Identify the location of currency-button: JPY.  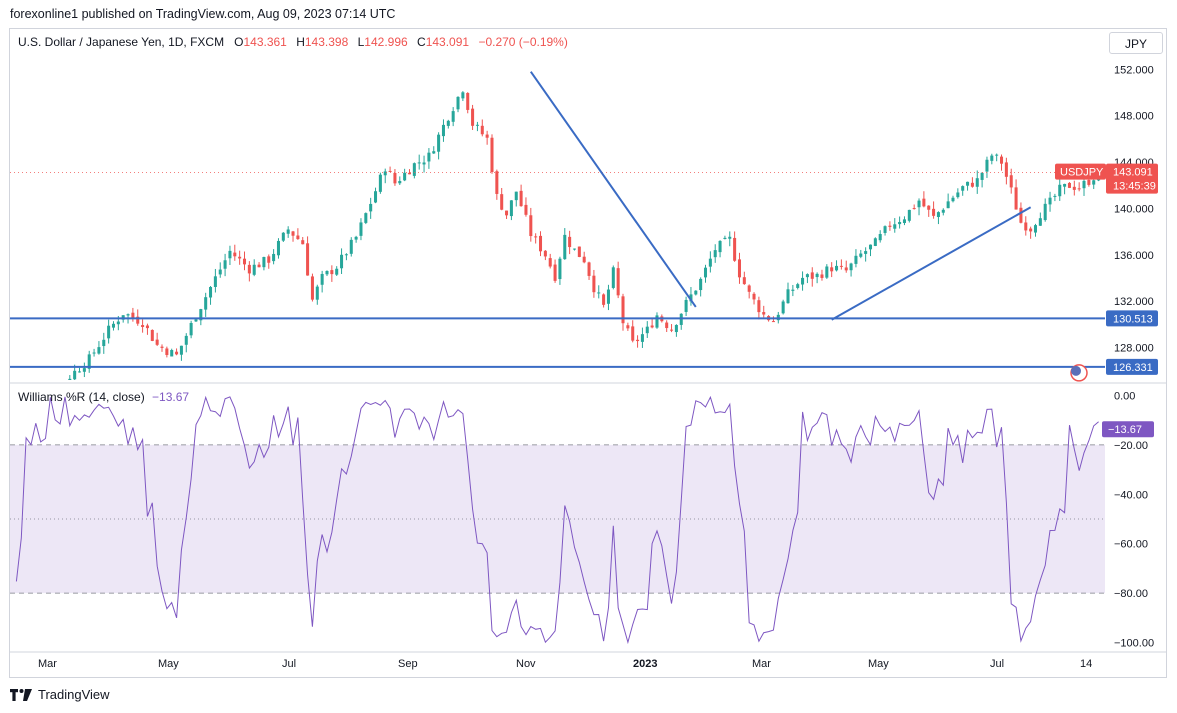
(1136, 43).